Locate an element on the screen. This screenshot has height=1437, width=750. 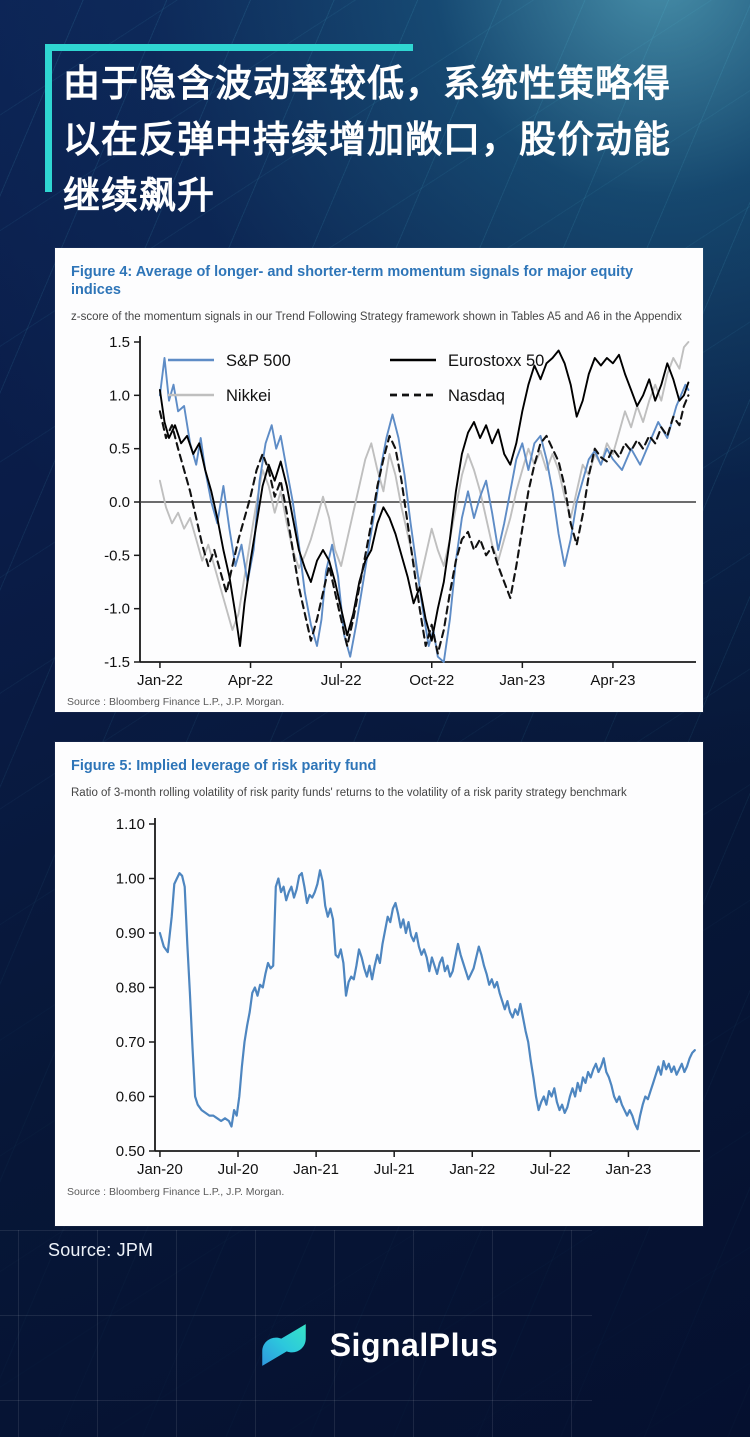
svg-text: Oct-22 is located at coordinates (431, 680).